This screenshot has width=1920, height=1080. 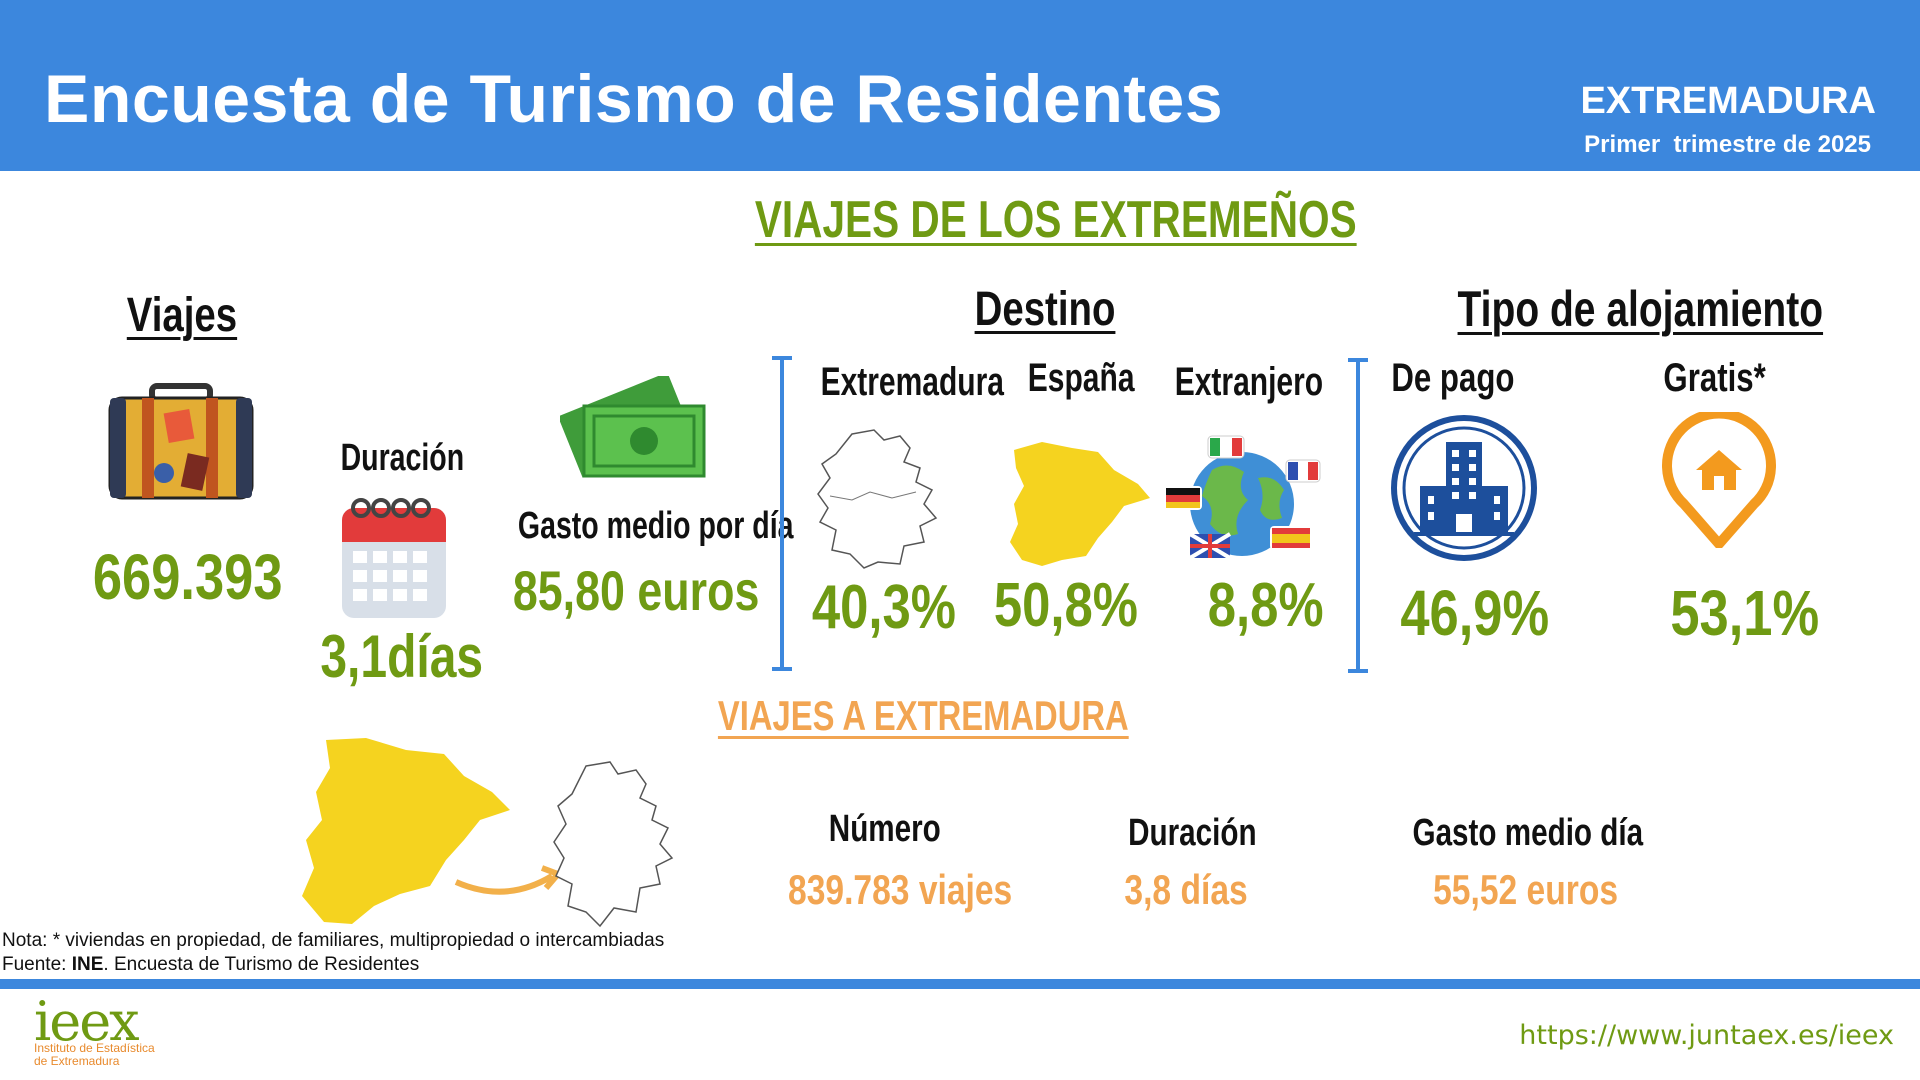 What do you see at coordinates (634, 99) in the screenshot?
I see `page-title: Encuesta de Turismo de Residentes` at bounding box center [634, 99].